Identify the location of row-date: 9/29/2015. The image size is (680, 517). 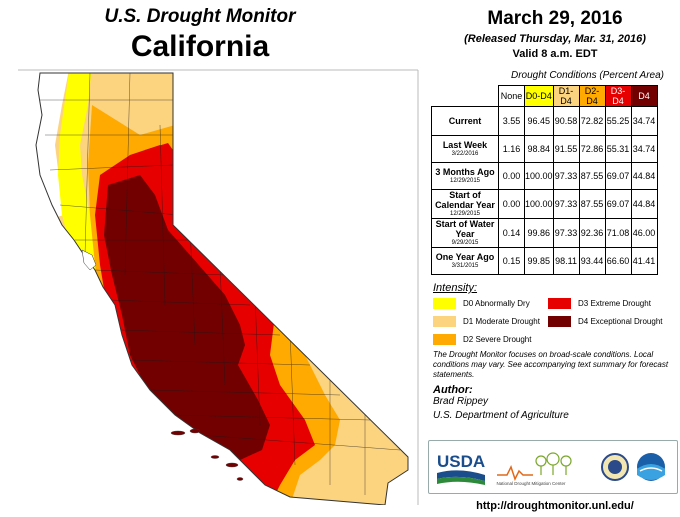
(465, 243).